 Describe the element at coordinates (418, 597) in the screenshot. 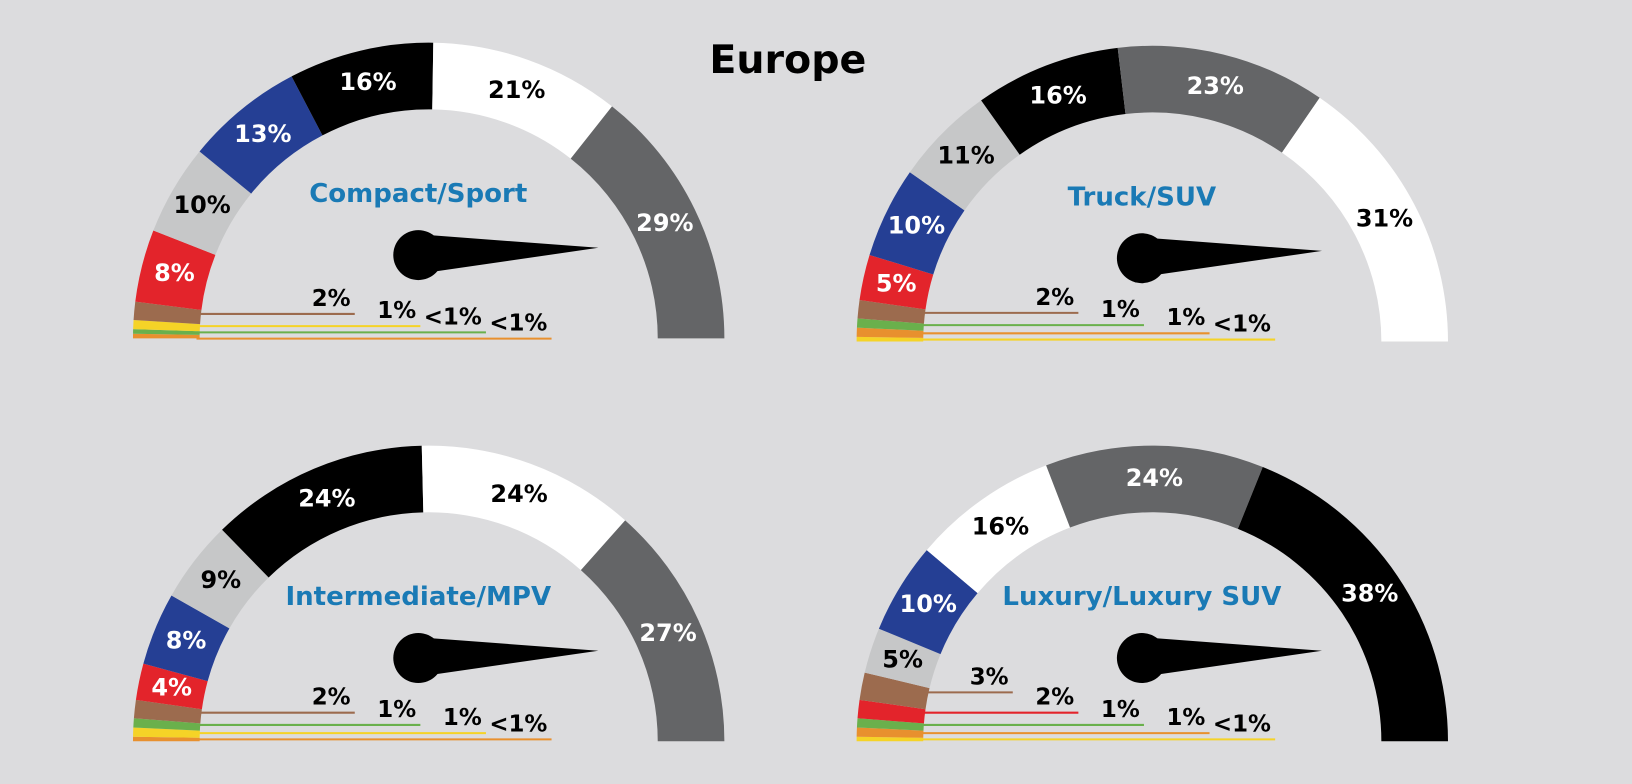

I see `gauge-title: Intermediate/MPV` at that location.